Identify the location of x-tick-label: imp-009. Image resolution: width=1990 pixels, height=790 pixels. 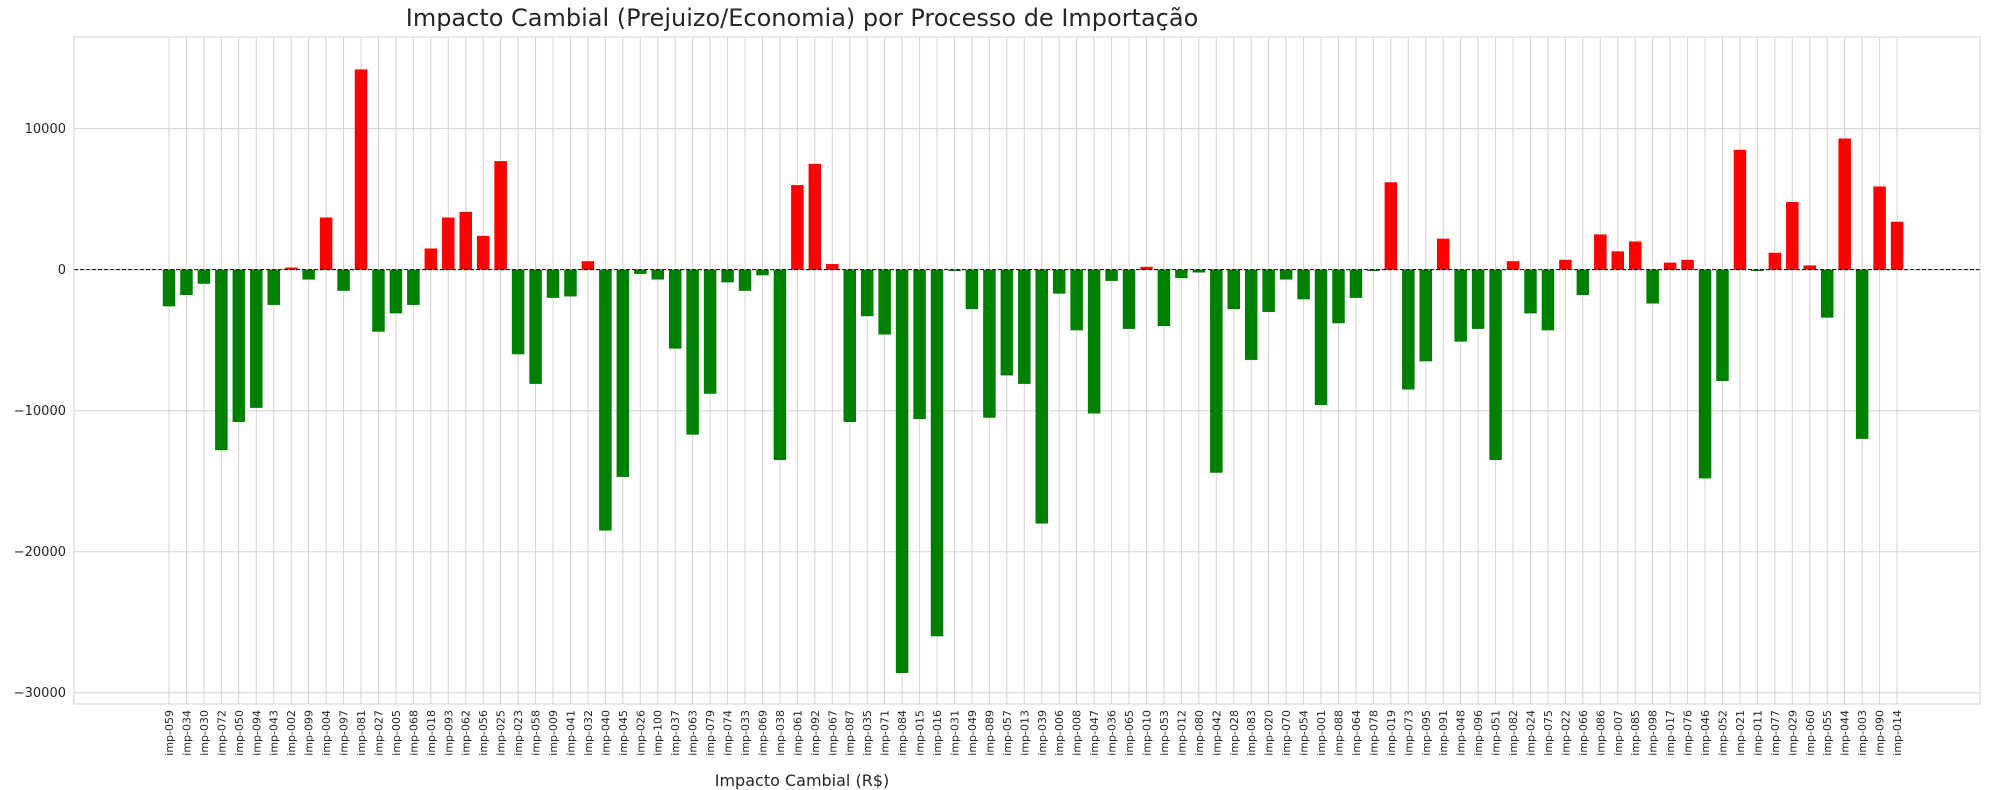
(553, 733).